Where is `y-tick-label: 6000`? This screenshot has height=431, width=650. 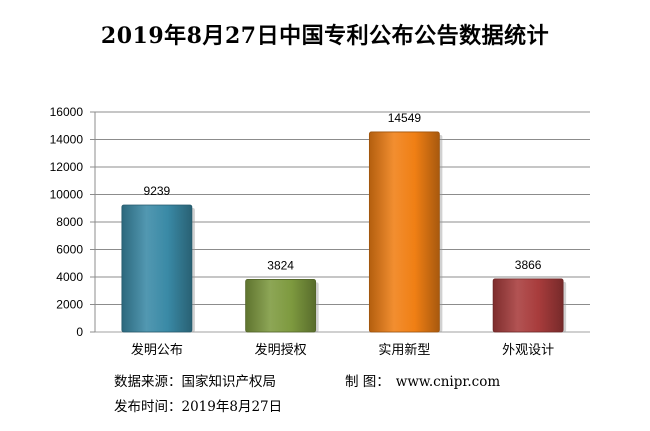
y-tick-label: 6000 is located at coordinates (69, 250).